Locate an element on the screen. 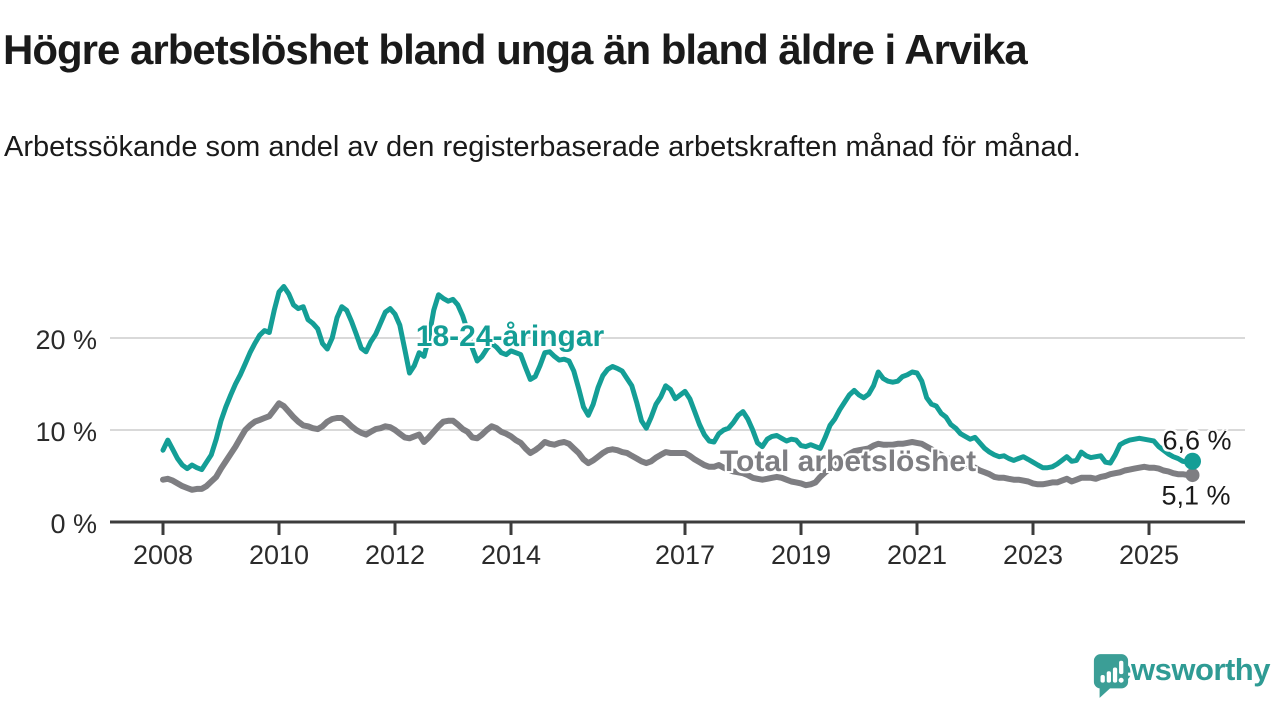 This screenshot has width=1280, height=720. series-line-total is located at coordinates (678, 446).